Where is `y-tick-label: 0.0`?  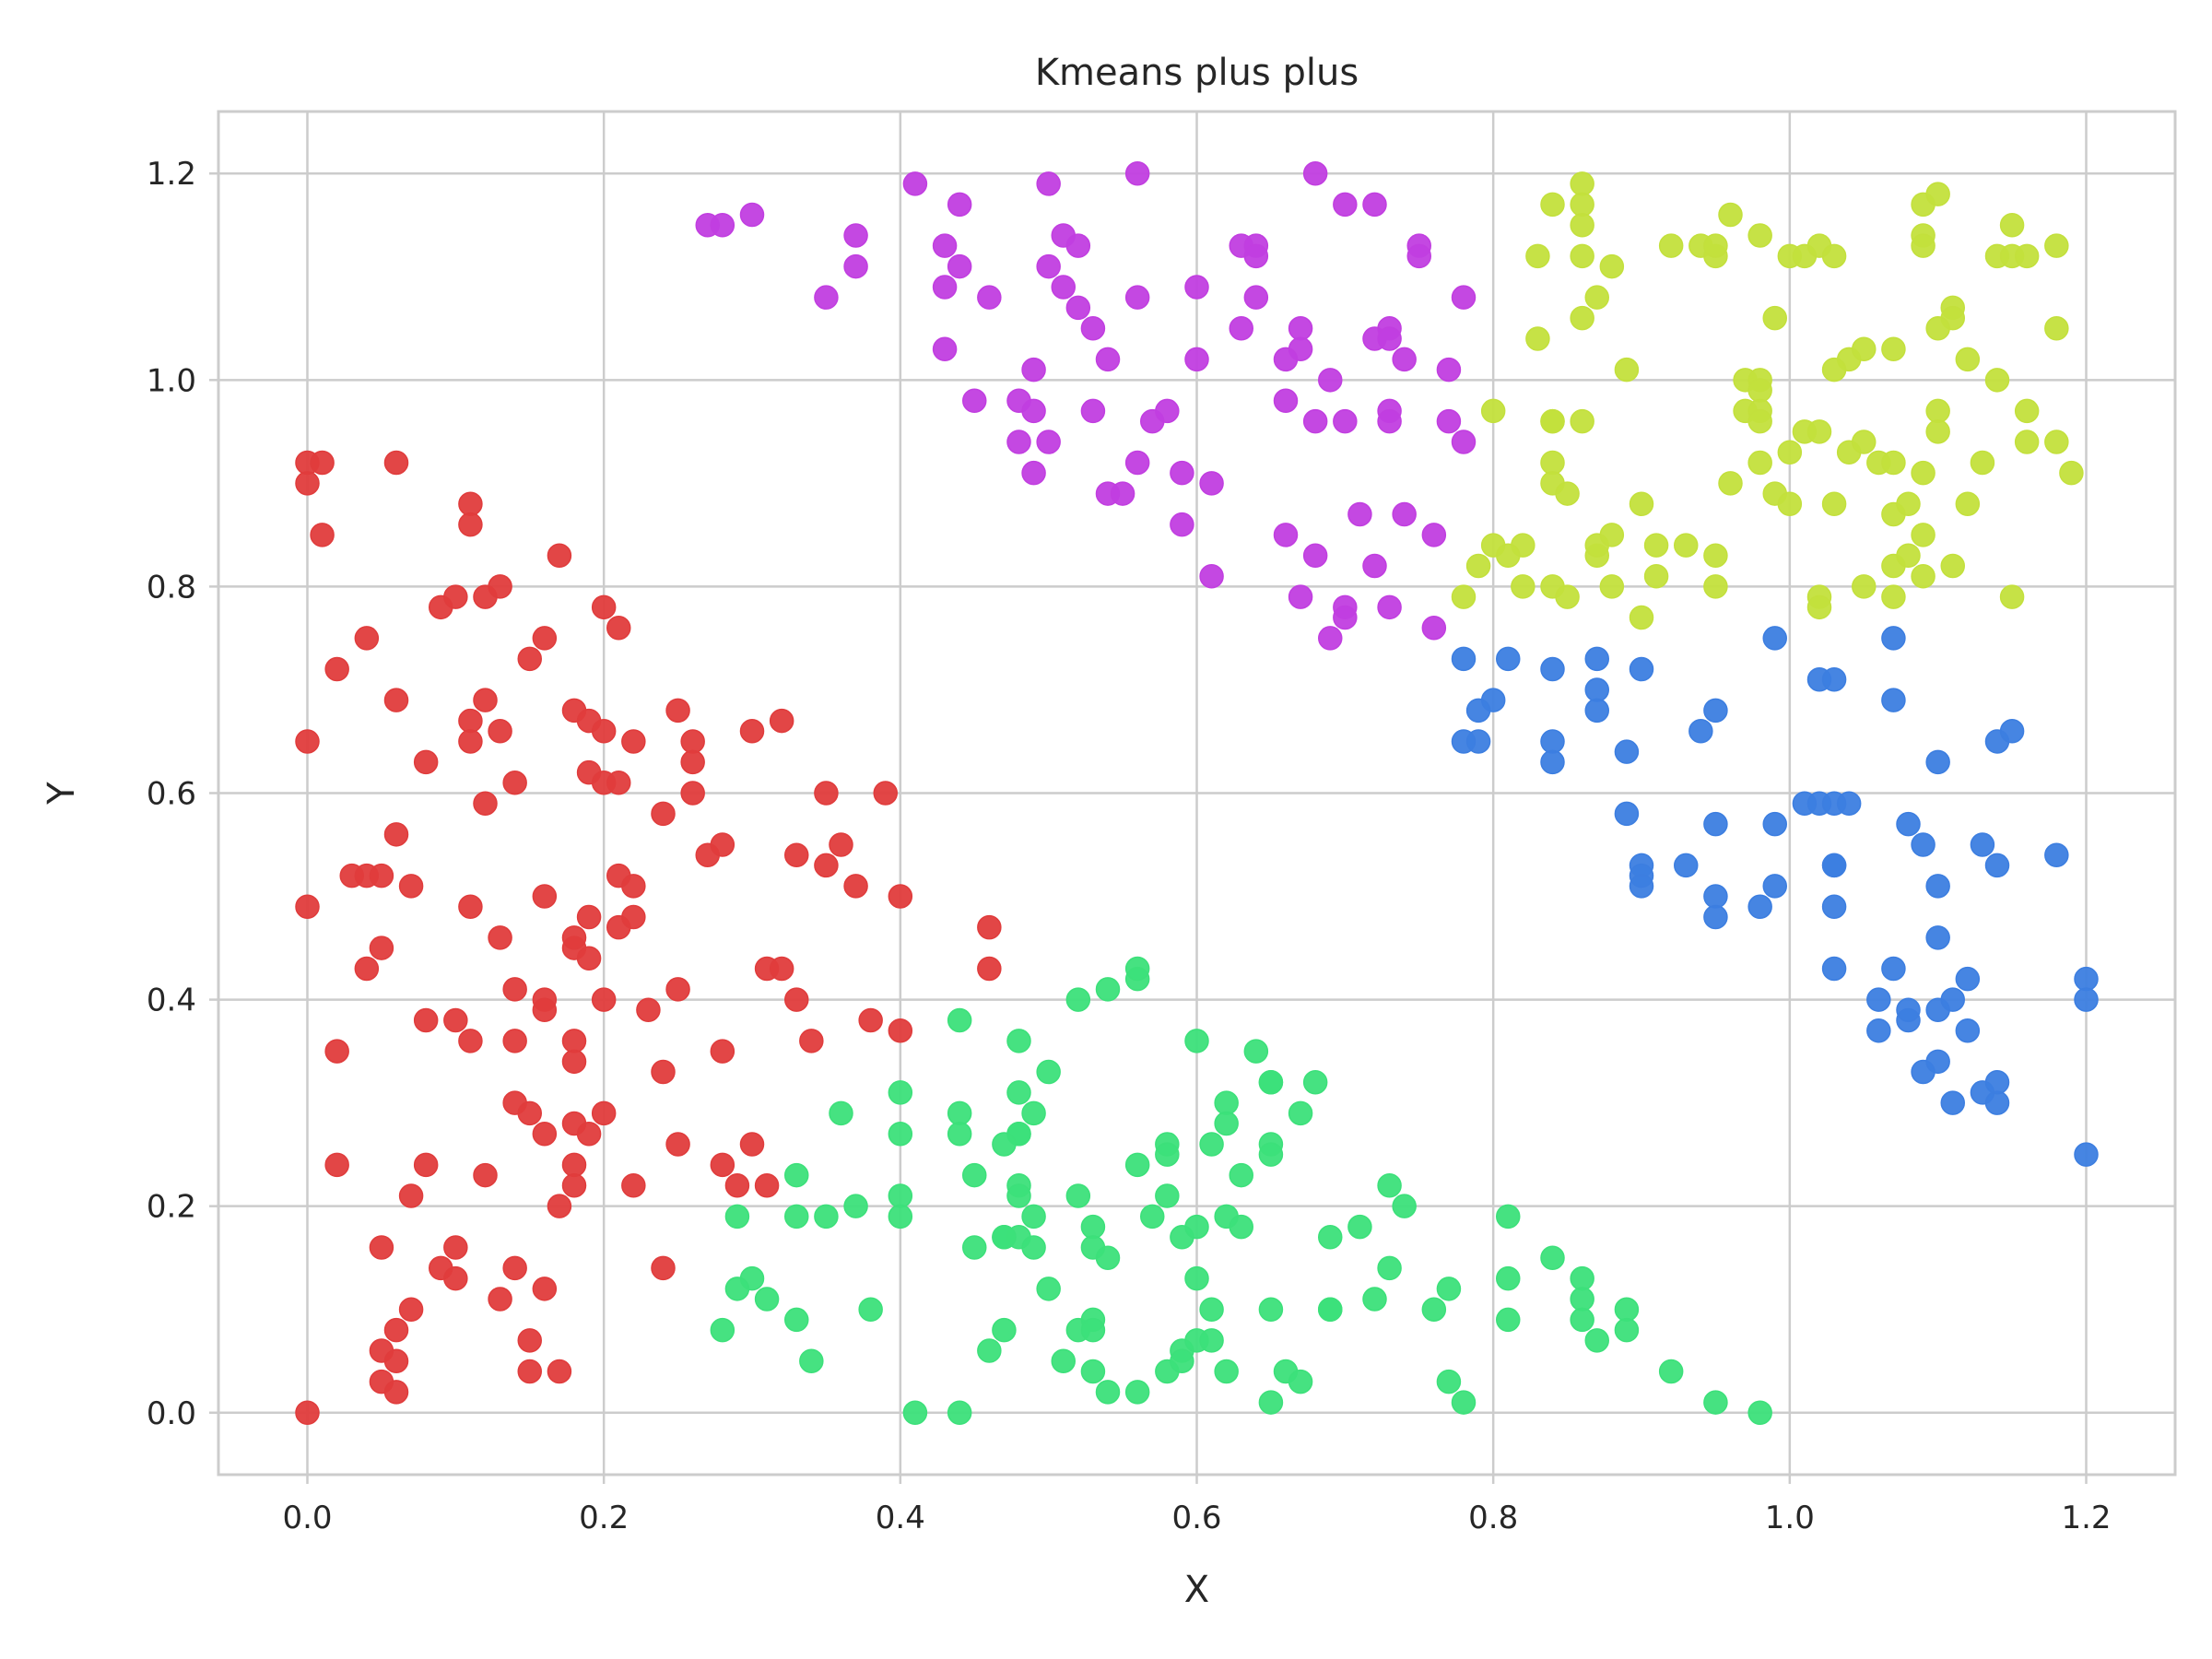
y-tick-label: 0.0 is located at coordinates (171, 1413).